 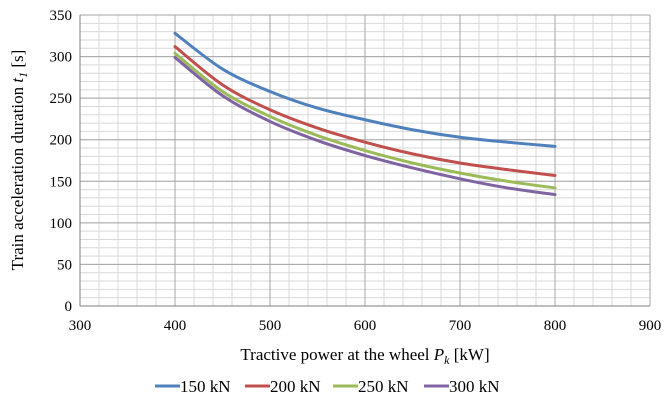 I want to click on x-tick-label: 700, so click(x=460, y=326).